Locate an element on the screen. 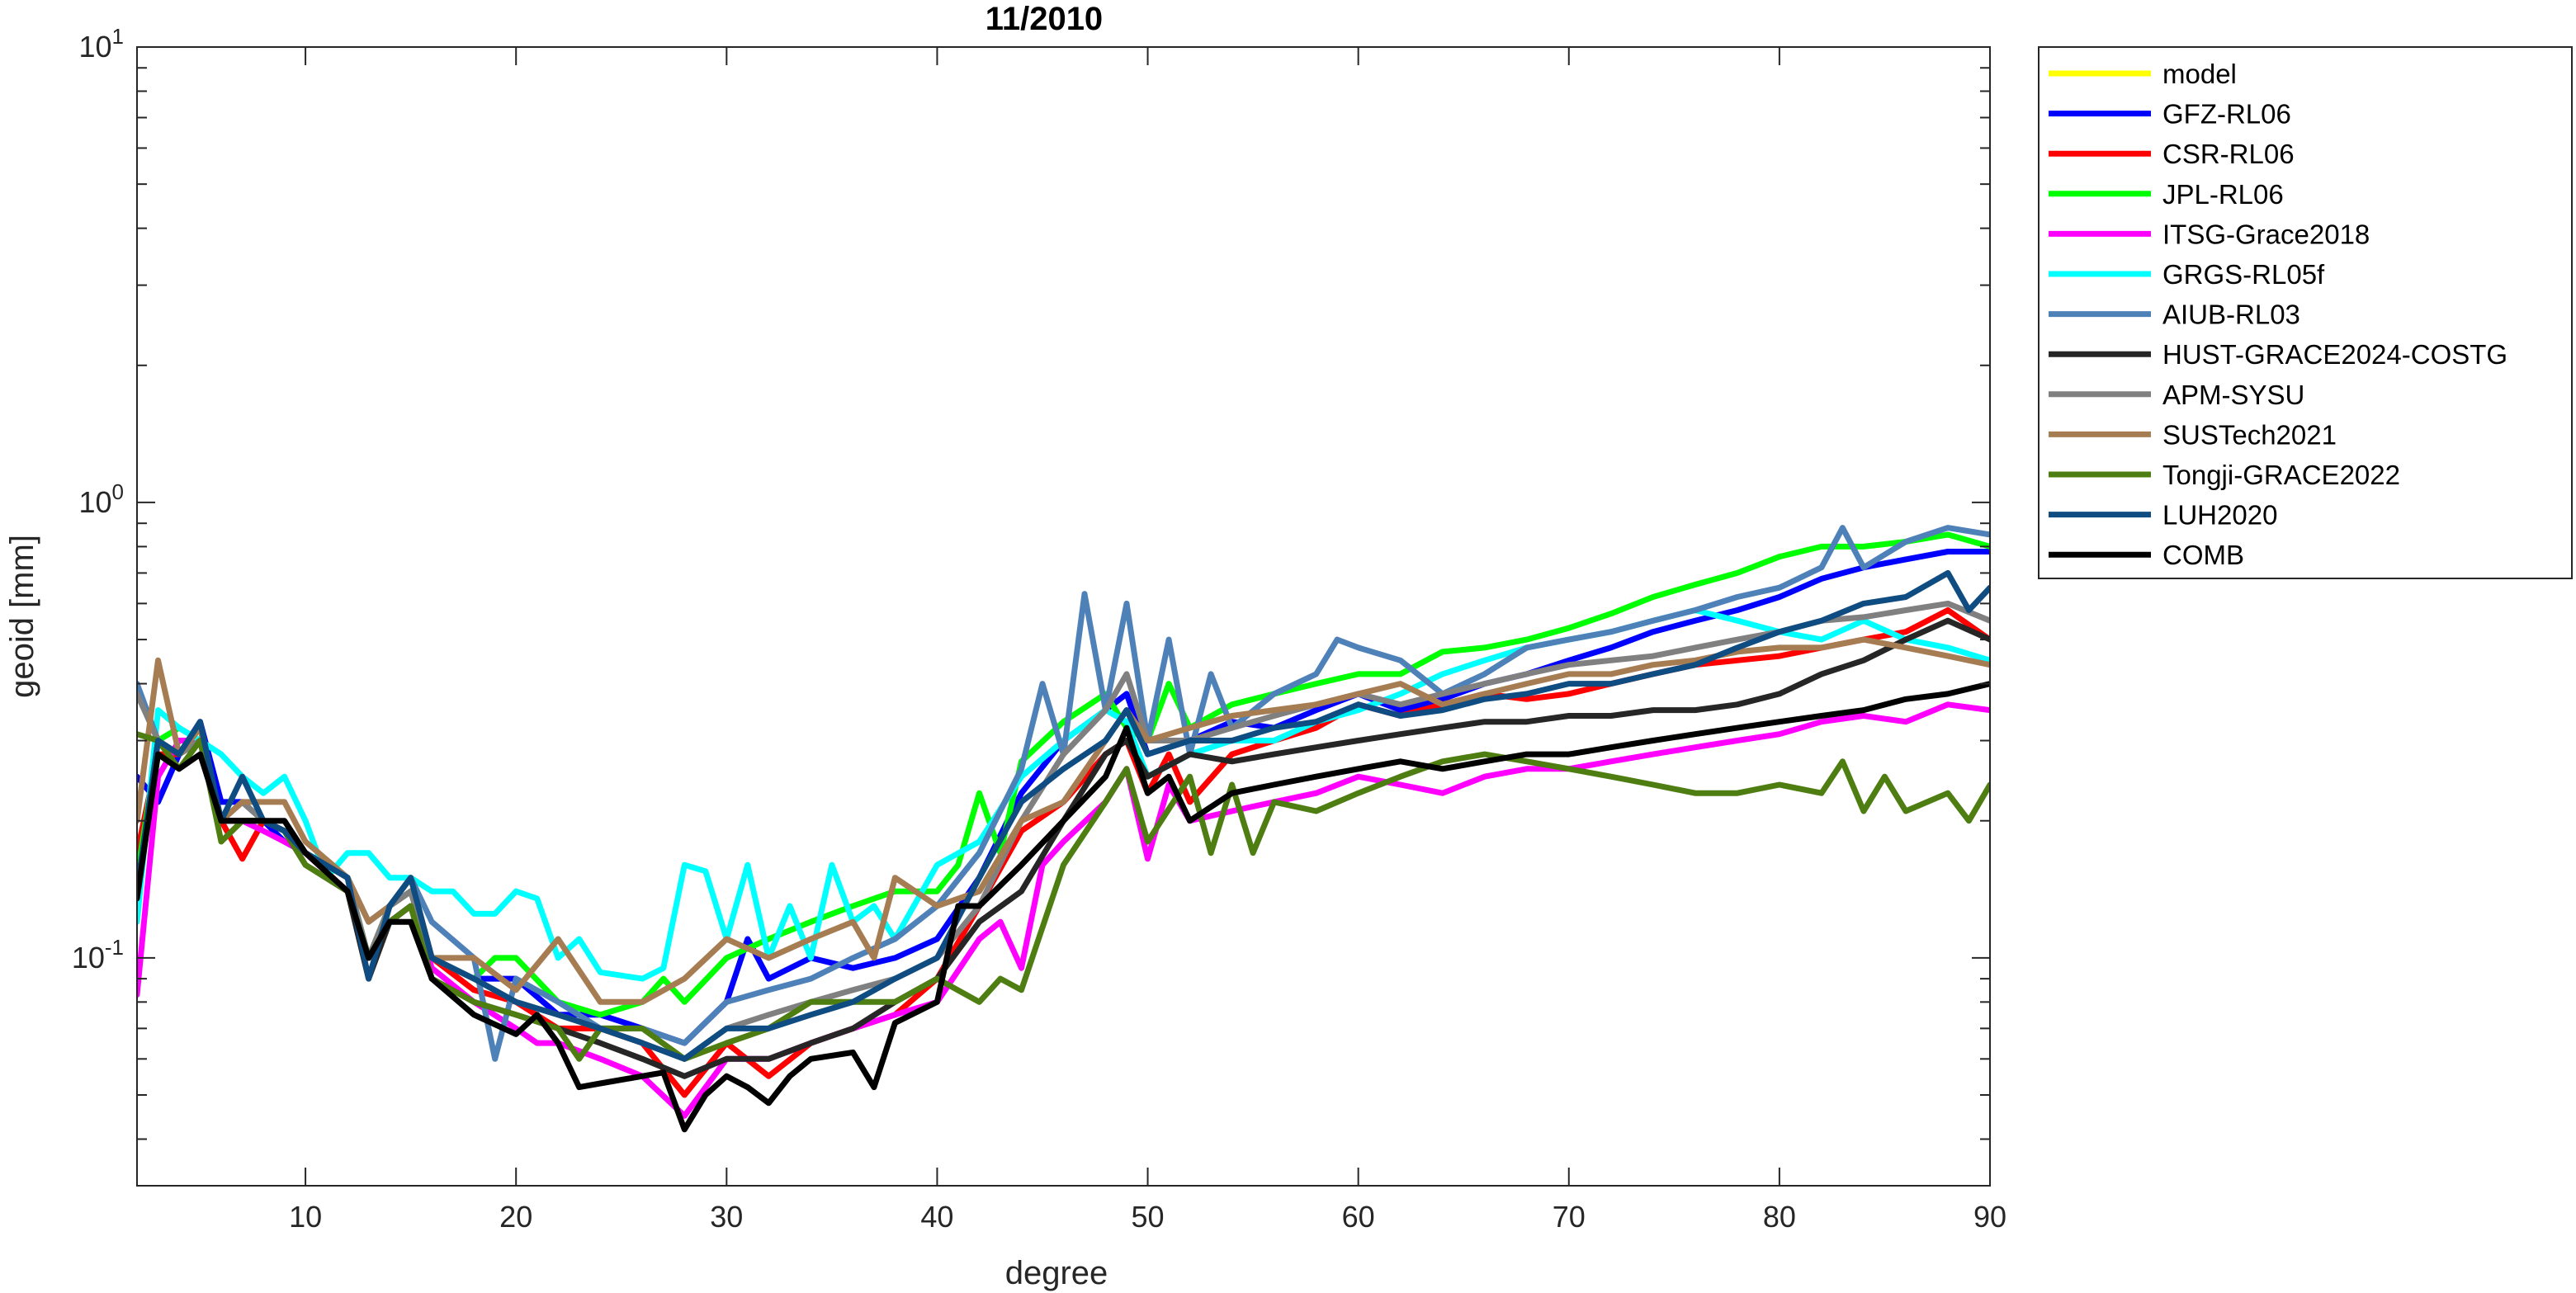 This screenshot has height=1293, width=2576. x-tick-label: 30 is located at coordinates (726, 1217).